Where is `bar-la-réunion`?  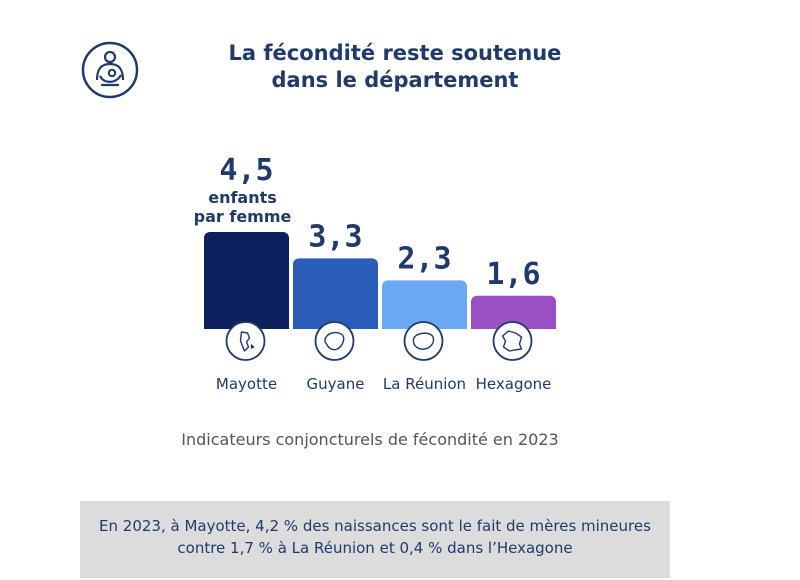 bar-la-réunion is located at coordinates (424, 309).